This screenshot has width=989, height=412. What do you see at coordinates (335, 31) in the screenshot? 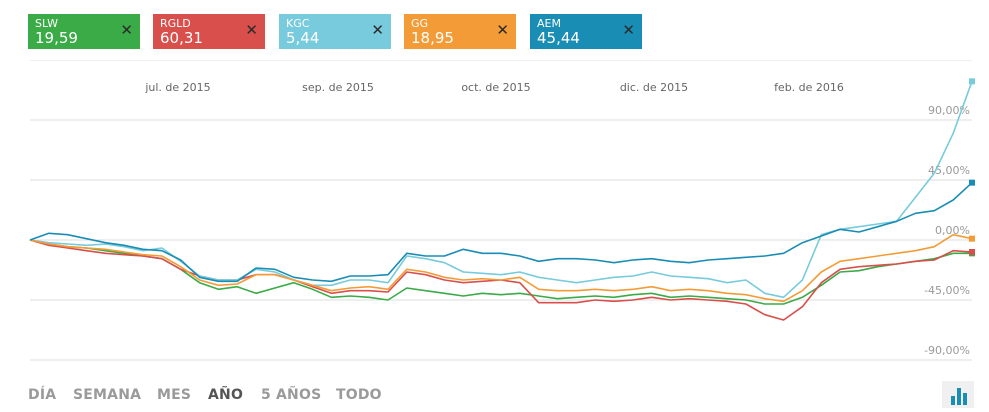
I see `ticker-kgc: KGC 5,44 ✕` at bounding box center [335, 31].